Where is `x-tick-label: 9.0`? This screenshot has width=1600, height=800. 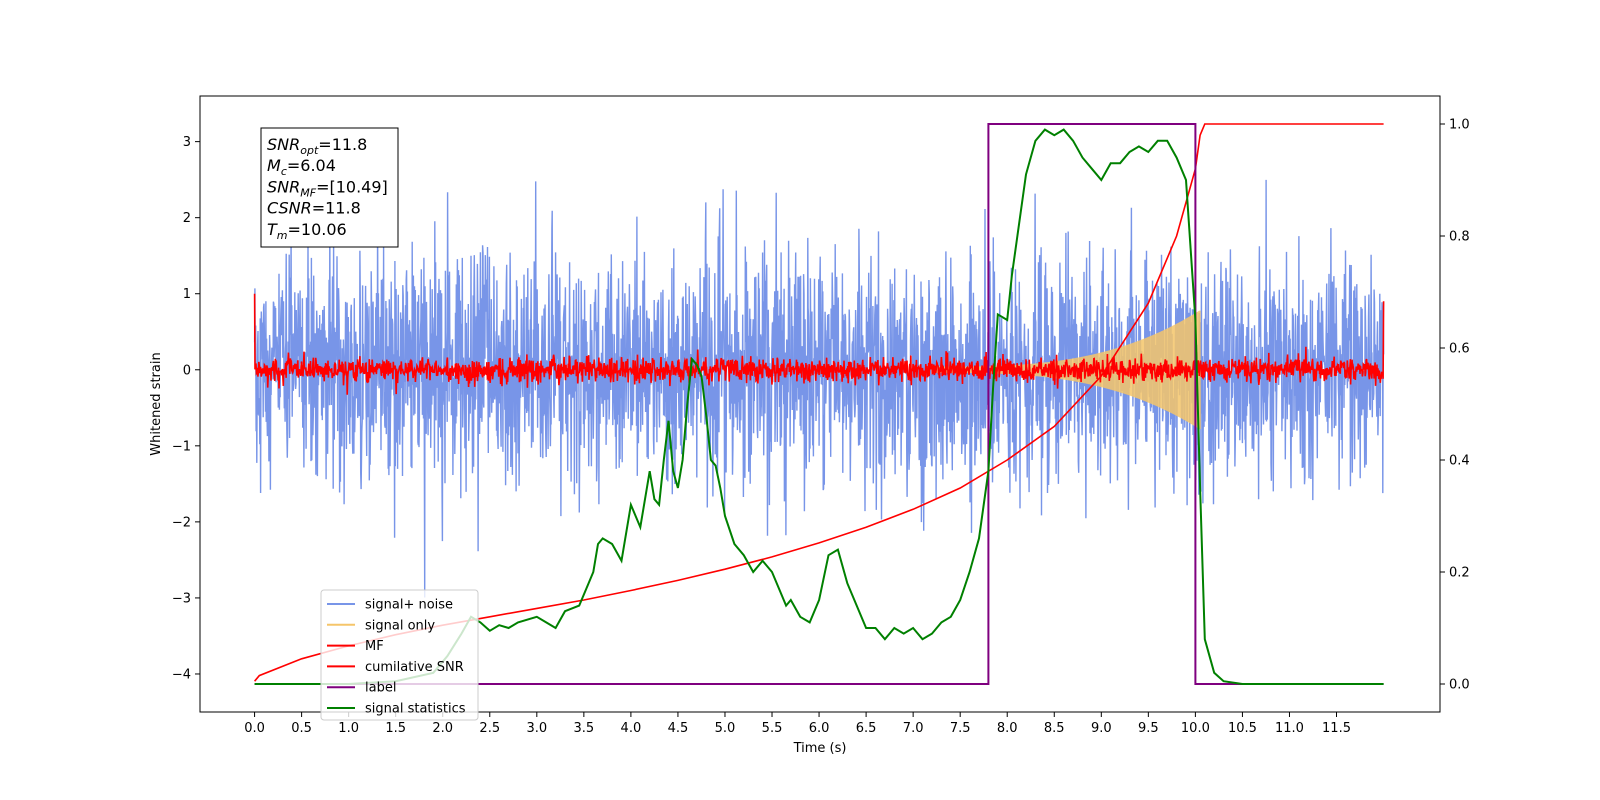
x-tick-label: 9.0 is located at coordinates (1101, 728).